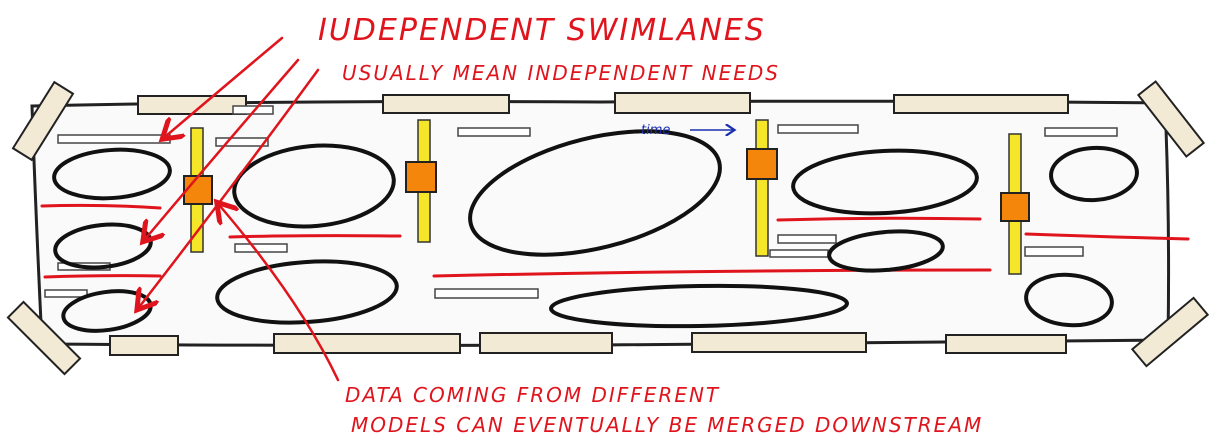 Image resolution: width=1211 pixels, height=443 pixels. What do you see at coordinates (762, 188) in the screenshot?
I see `pipeline-post` at bounding box center [762, 188].